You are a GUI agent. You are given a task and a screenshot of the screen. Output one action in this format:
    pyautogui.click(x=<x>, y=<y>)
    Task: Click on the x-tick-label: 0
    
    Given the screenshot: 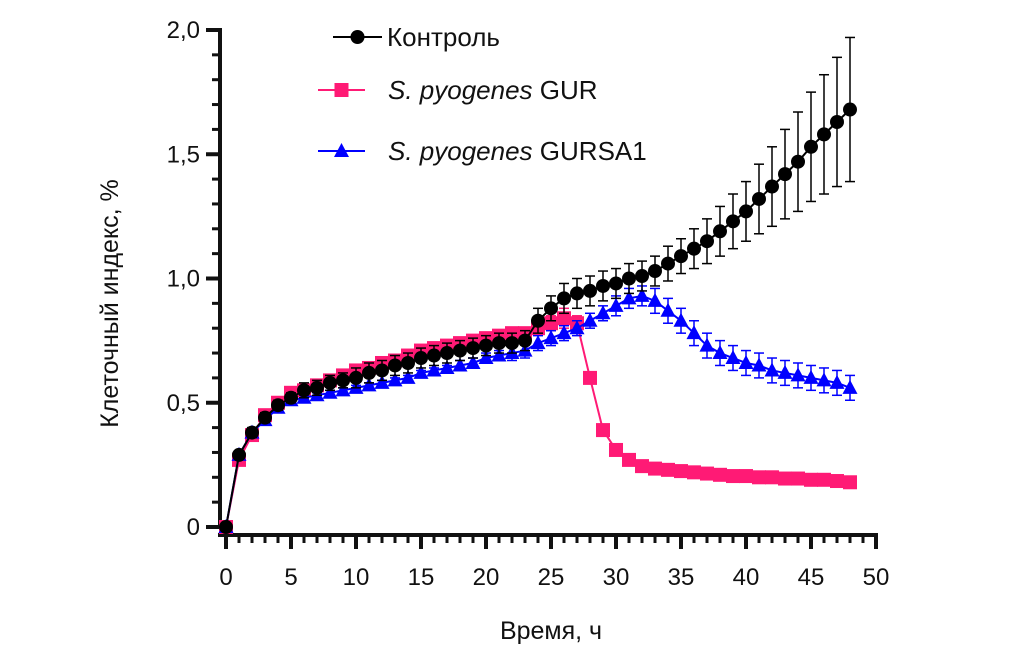 What is the action you would take?
    pyautogui.click(x=225, y=577)
    